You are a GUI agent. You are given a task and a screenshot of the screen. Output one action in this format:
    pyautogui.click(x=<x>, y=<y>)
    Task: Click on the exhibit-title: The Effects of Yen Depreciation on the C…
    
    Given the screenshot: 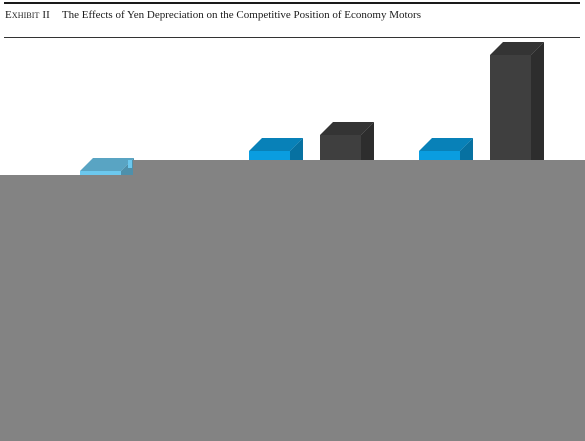 What is the action you would take?
    pyautogui.click(x=241, y=15)
    